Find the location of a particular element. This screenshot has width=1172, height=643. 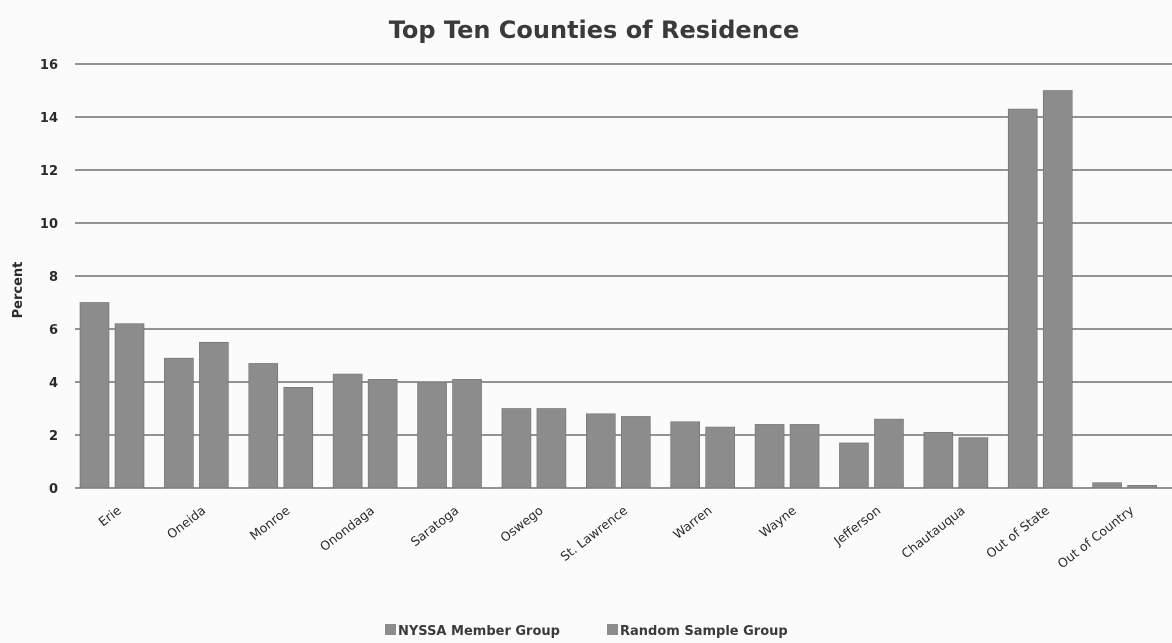

x-tick-label: Out of Country is located at coordinates (1095, 536).